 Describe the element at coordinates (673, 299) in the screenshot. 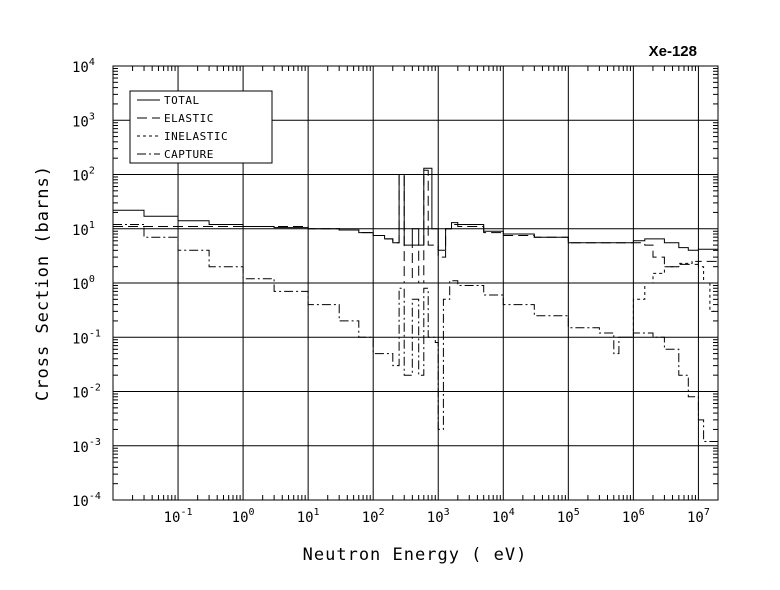

I see `series-line-inelastic` at that location.